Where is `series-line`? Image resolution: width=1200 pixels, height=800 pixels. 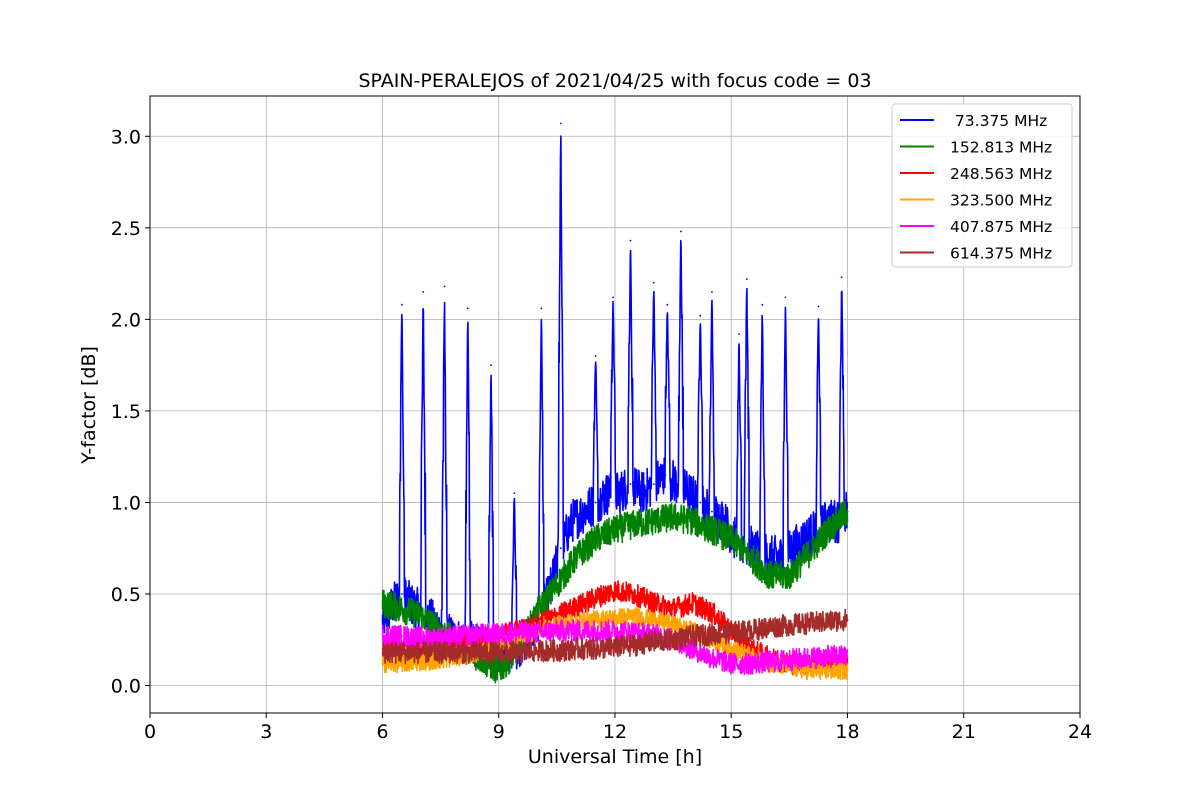 series-line is located at coordinates (615, 643).